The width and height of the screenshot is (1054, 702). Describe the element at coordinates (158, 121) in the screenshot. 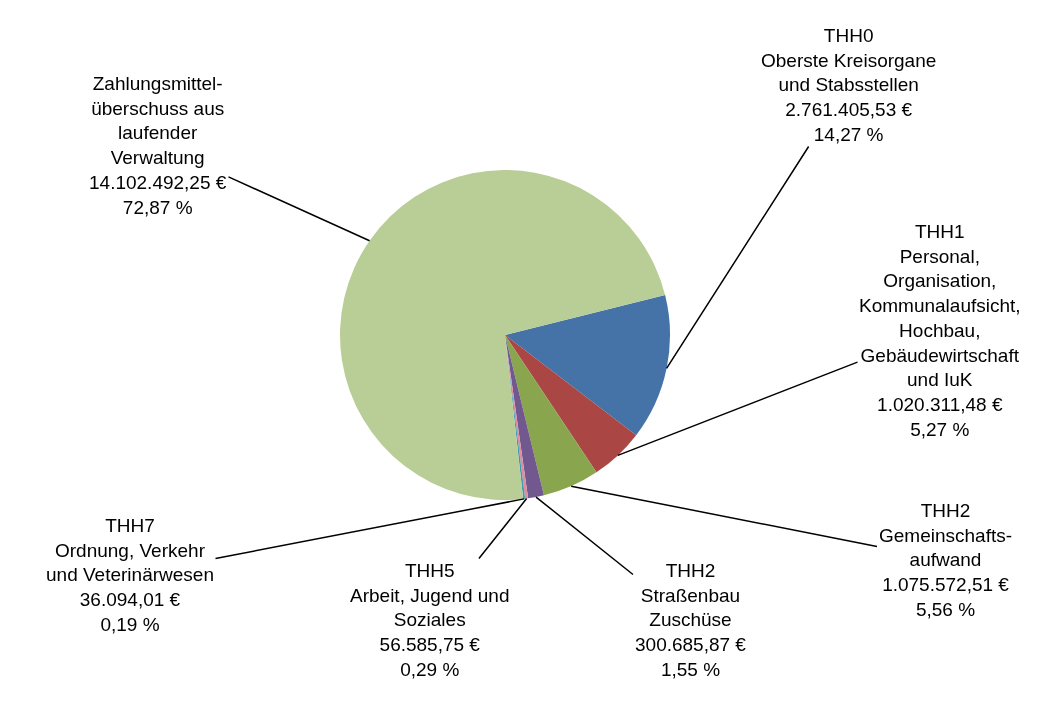

I see `slice-label: Zahlungsmittel- überschuss aus laufender Verwaltung` at that location.